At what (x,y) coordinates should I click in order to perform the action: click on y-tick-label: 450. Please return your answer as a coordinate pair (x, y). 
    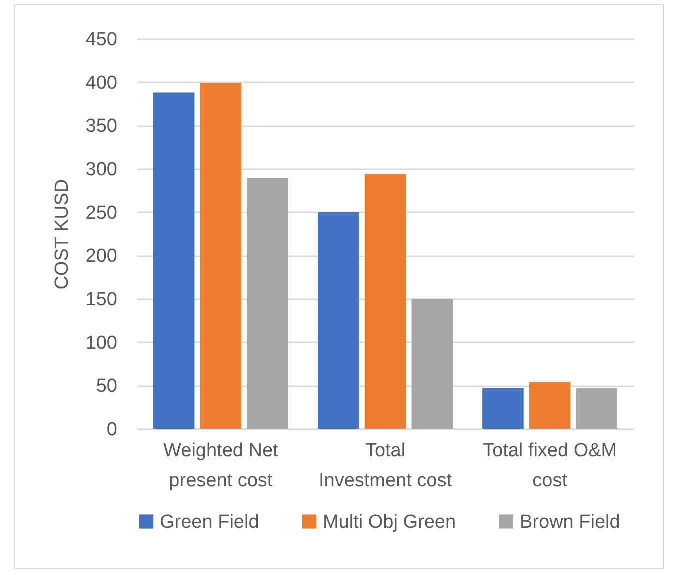
    Looking at the image, I should click on (102, 40).